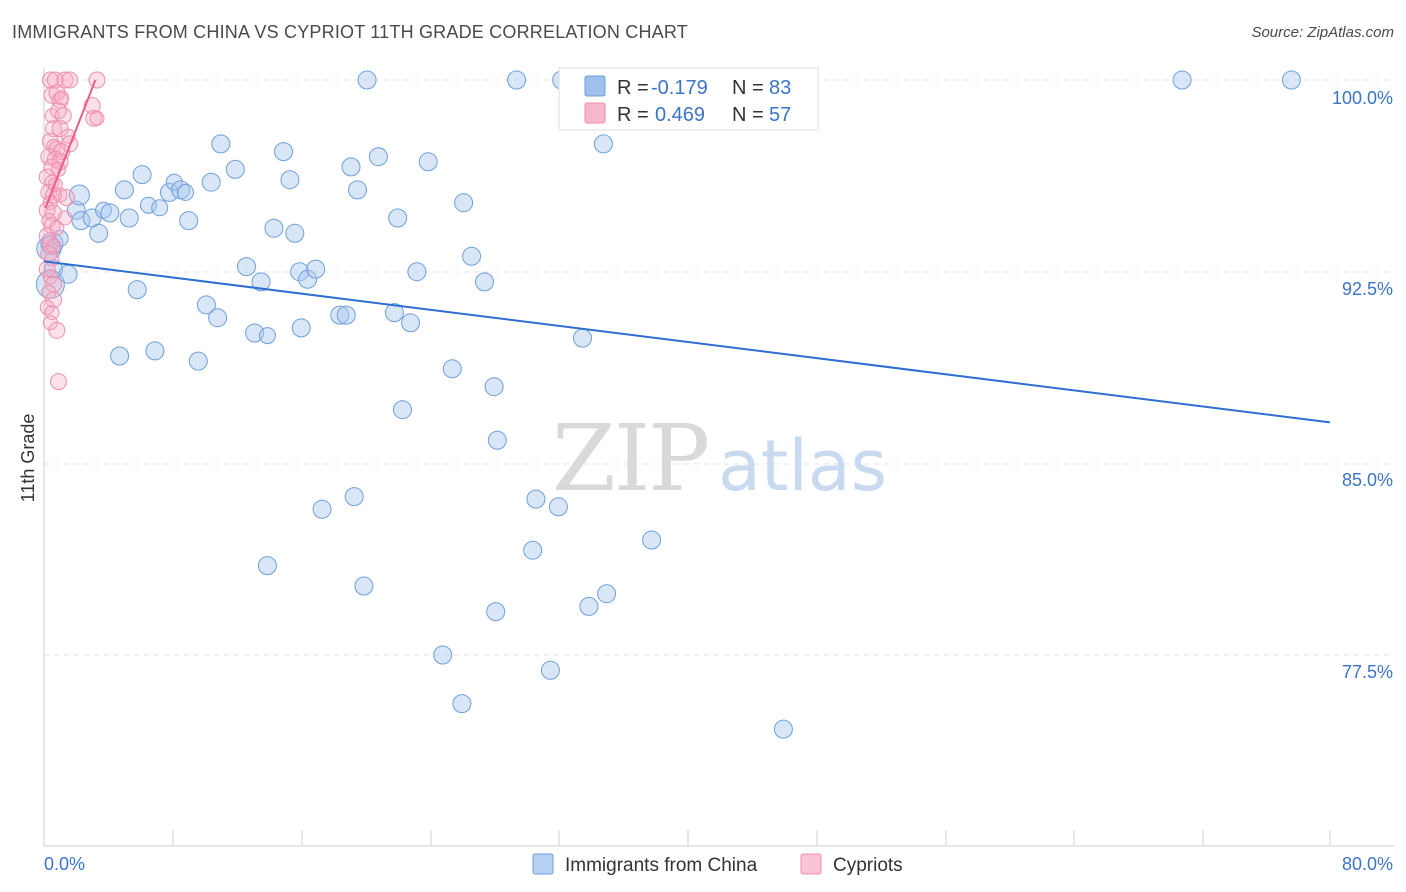  What do you see at coordinates (1367, 480) in the screenshot?
I see `y-tick-label: 85.0%` at bounding box center [1367, 480].